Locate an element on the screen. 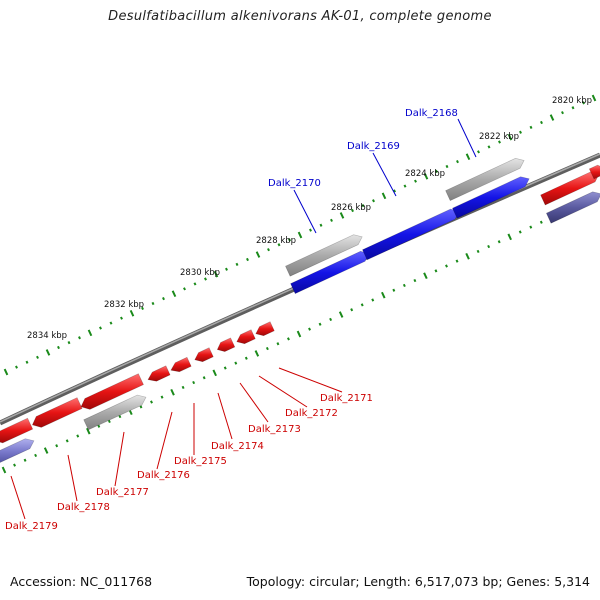  gene-label-dalk-2173: Dalk_2173 is located at coordinates (274, 429).